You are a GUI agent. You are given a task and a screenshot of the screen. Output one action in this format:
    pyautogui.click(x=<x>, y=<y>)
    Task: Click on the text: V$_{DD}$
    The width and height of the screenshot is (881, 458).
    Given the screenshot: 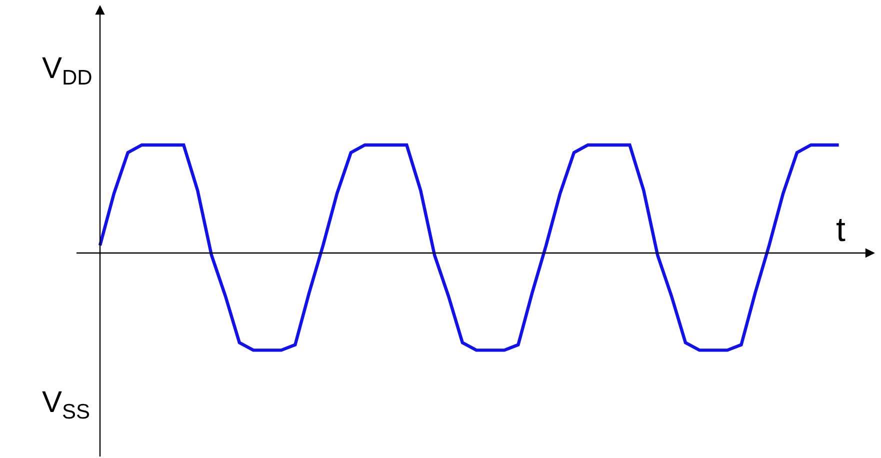 What is the action you would take?
    pyautogui.click(x=67, y=71)
    